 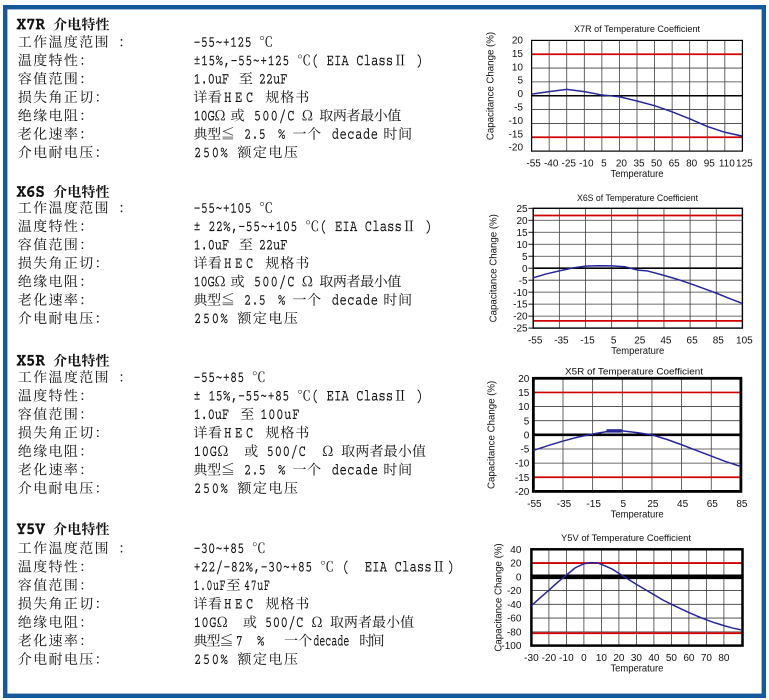 I want to click on svg-text:Y5V of Temperature Coefficien: Y5V of Temperature Coefficient, so click(x=626, y=538).